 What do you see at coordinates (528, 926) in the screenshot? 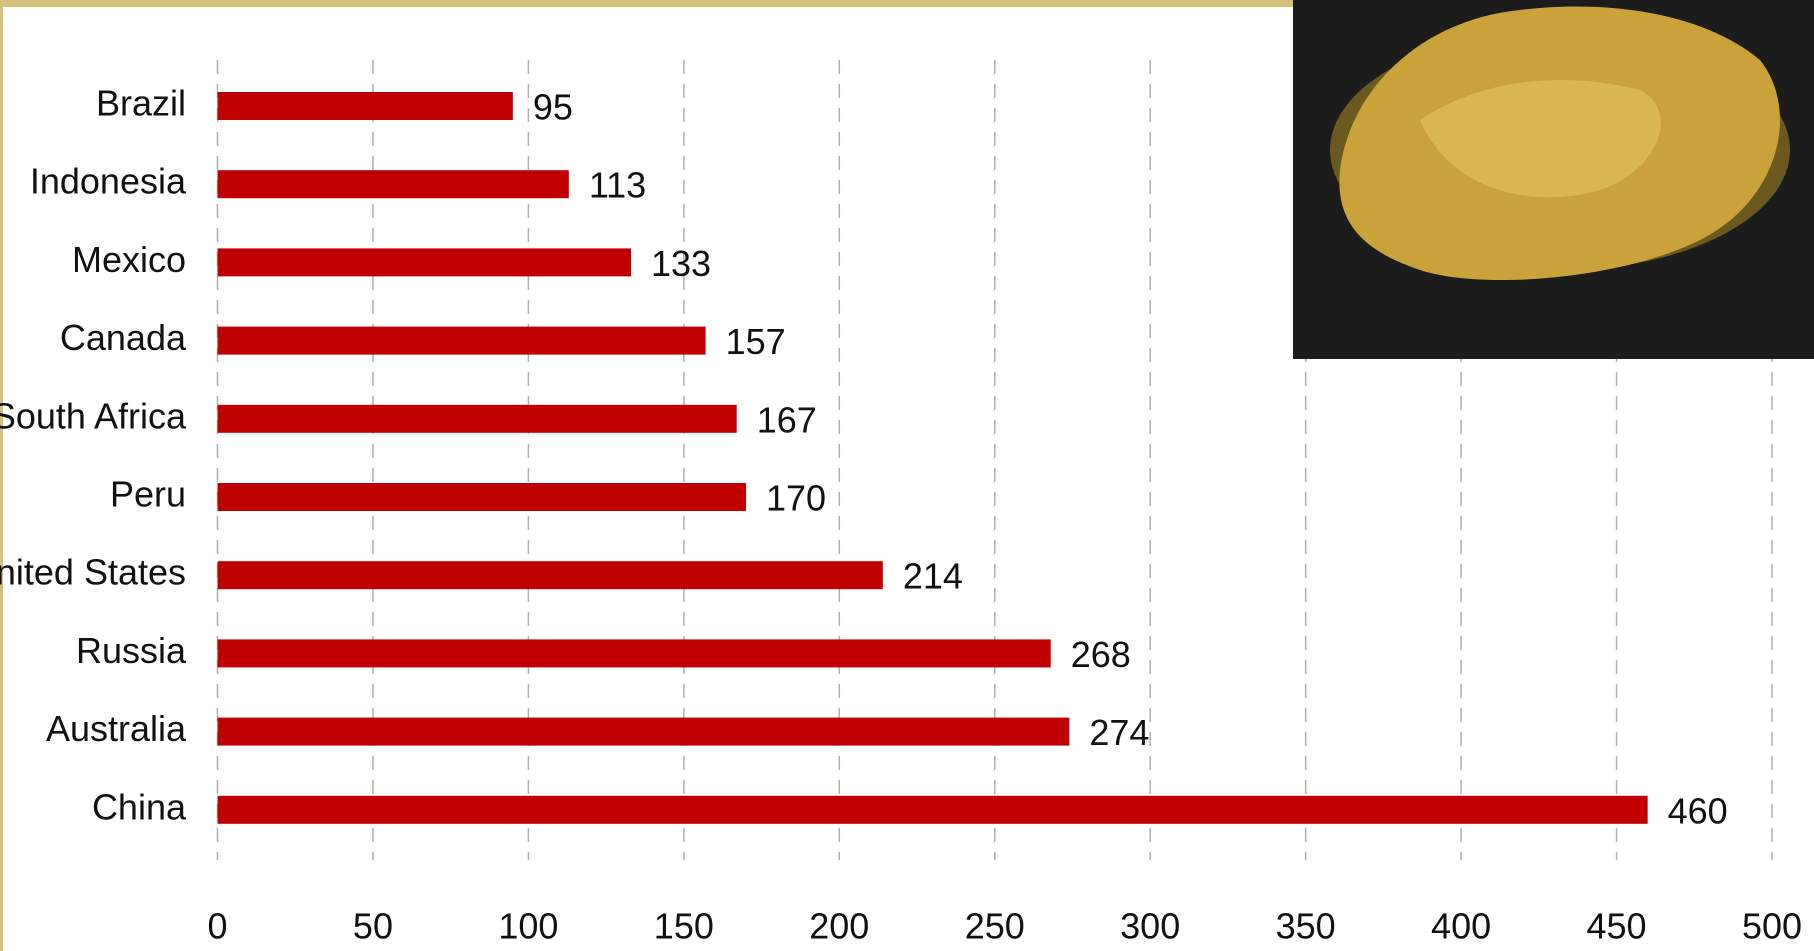
I see `x-tick-label: 100` at bounding box center [528, 926].